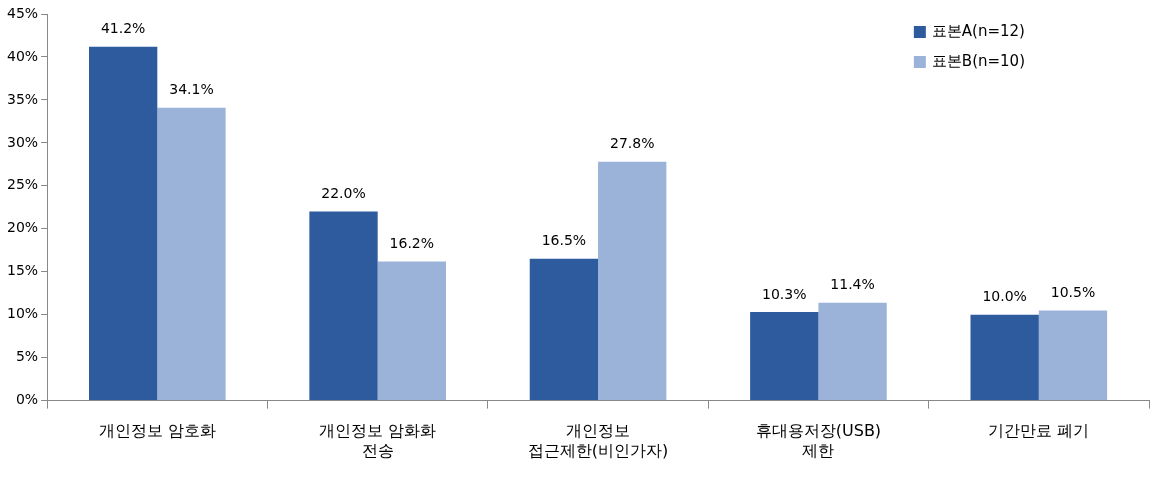  What do you see at coordinates (157, 431) in the screenshot?
I see `x-tick-label: 개인정보 암호화` at bounding box center [157, 431].